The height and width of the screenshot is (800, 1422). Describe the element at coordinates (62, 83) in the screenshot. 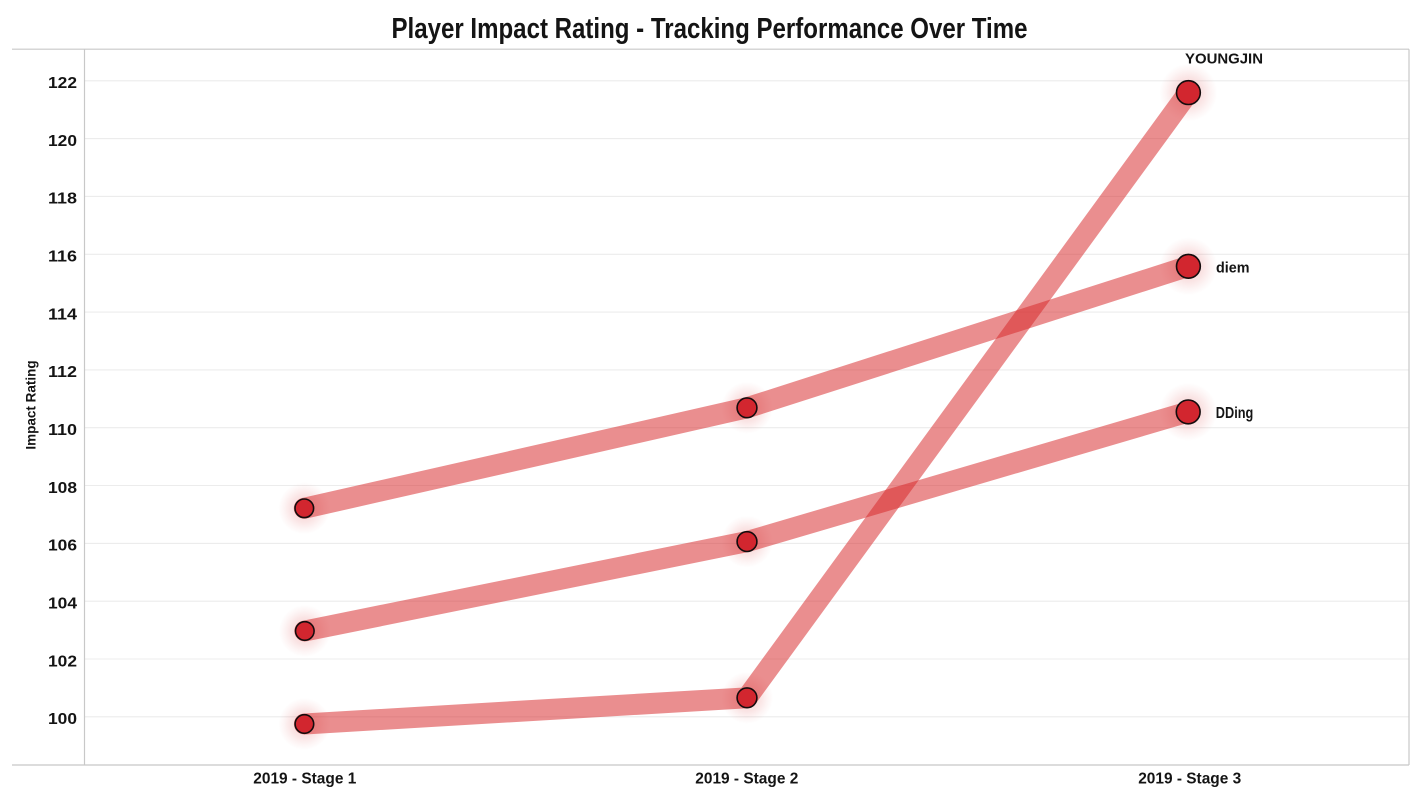

I see `svg-text: 122` at that location.